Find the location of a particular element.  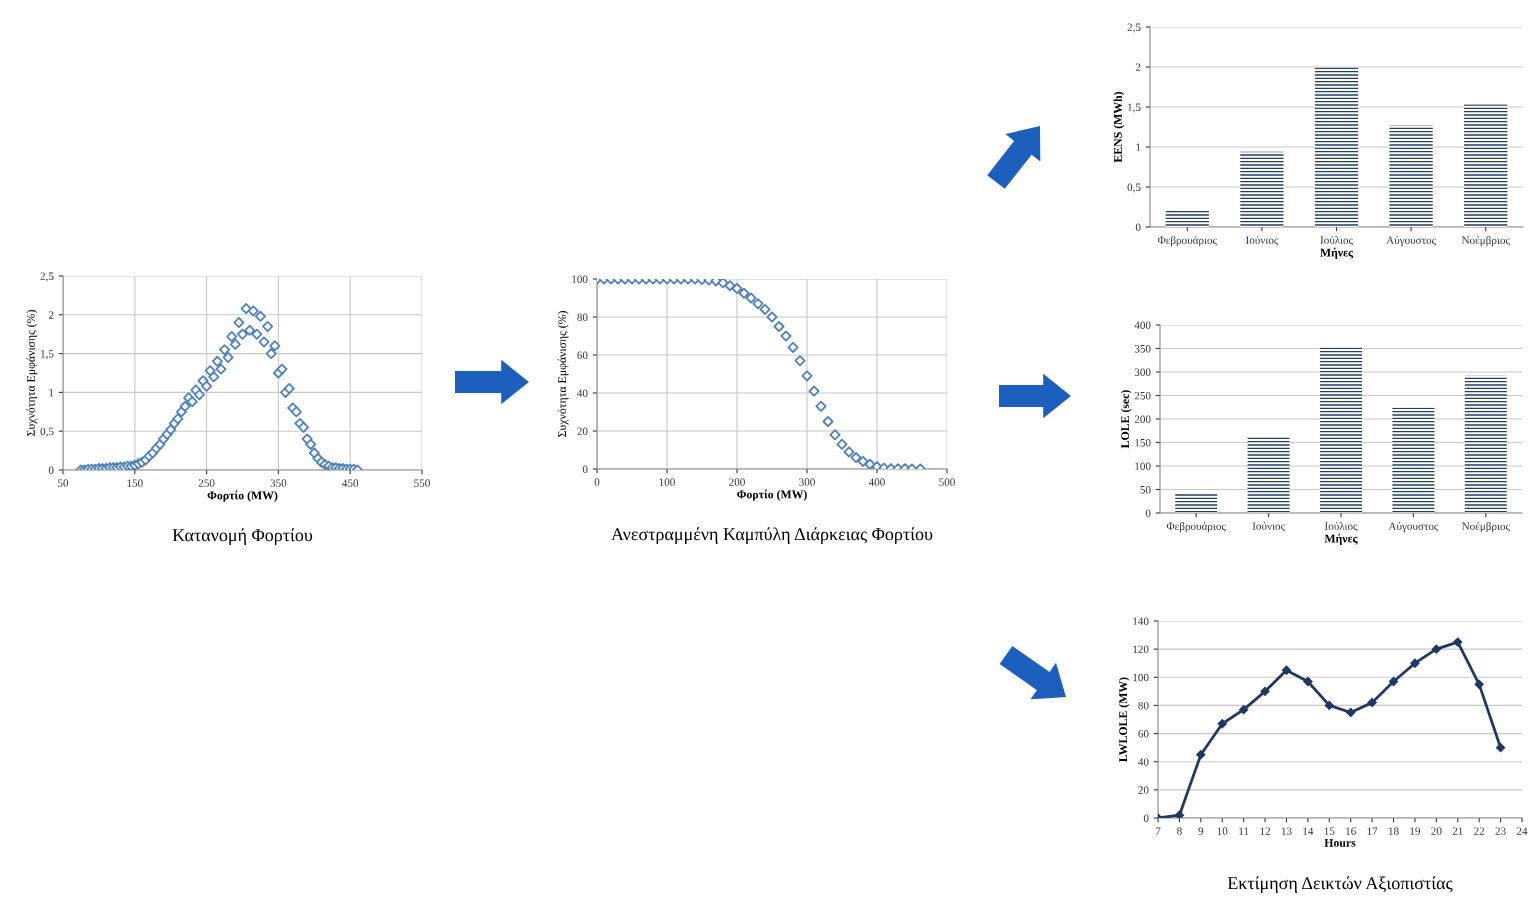

x-tick-label: 24 is located at coordinates (1522, 831).